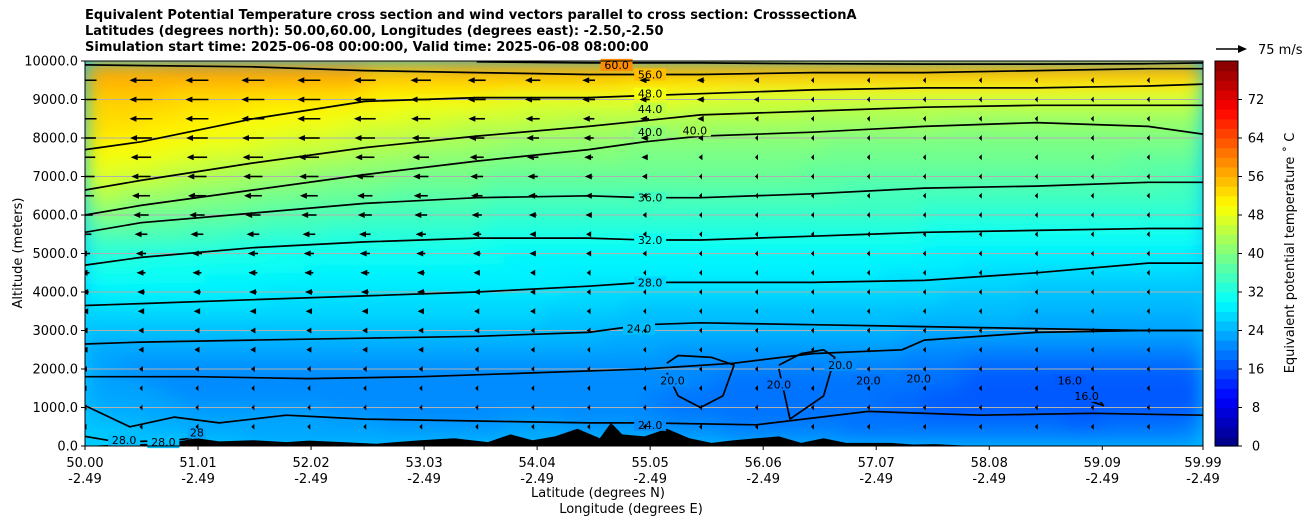 This screenshot has width=1308, height=526. I want to click on contour-label: 56.0, so click(650, 74).